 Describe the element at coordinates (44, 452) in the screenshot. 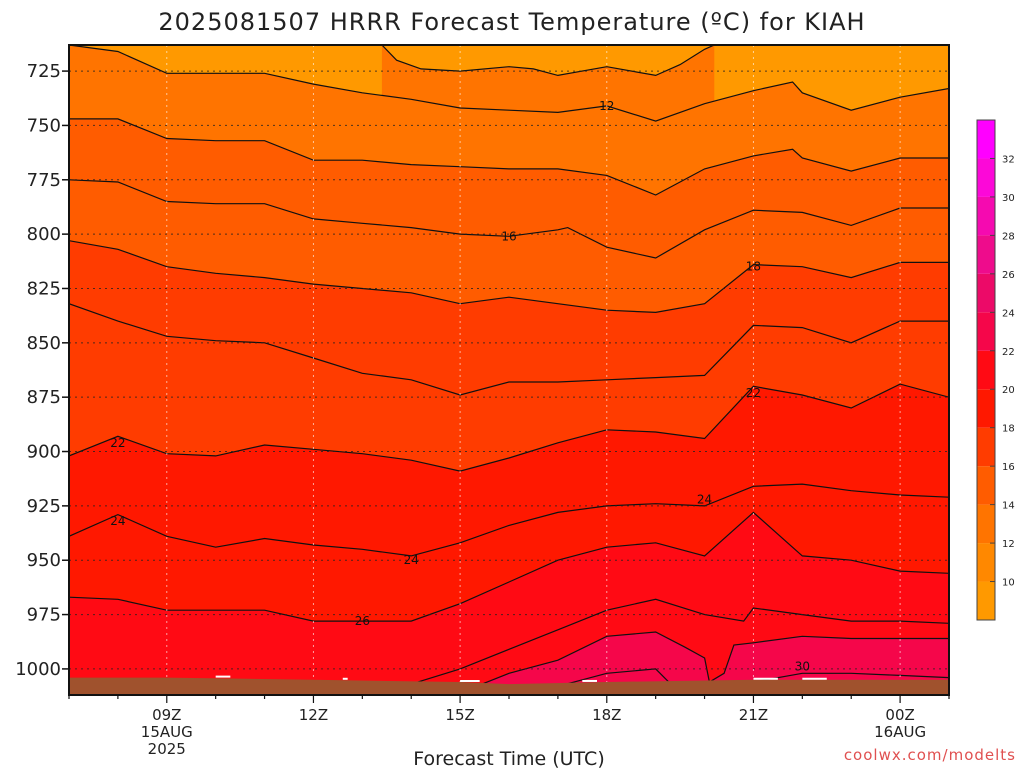

I see `y-tick-label: 900` at that location.